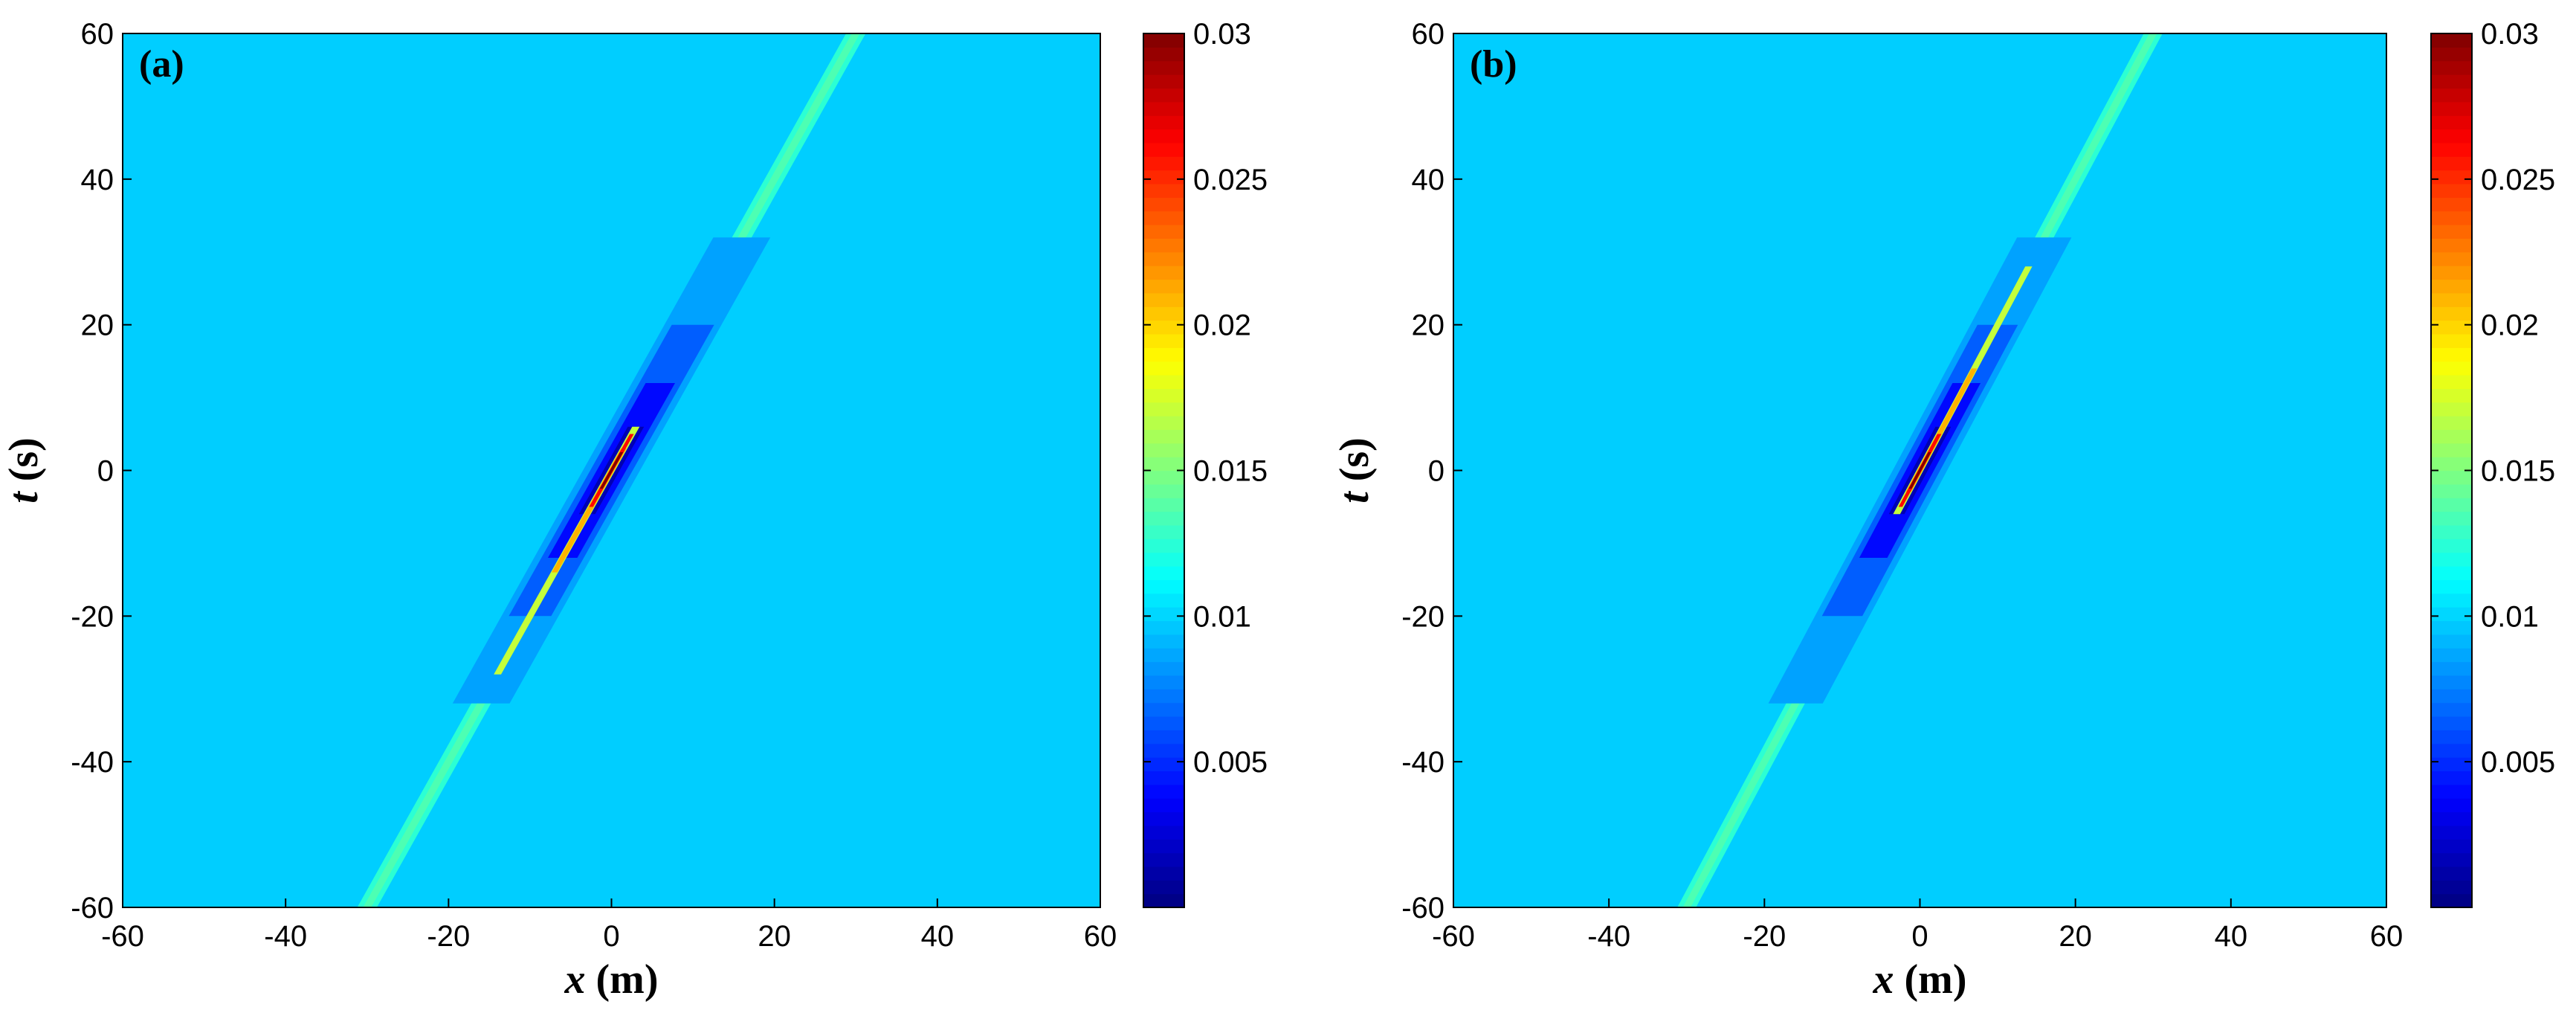 The width and height of the screenshot is (2576, 1013). Describe the element at coordinates (1422, 616) in the screenshot. I see `y-tick-label: -20` at that location.